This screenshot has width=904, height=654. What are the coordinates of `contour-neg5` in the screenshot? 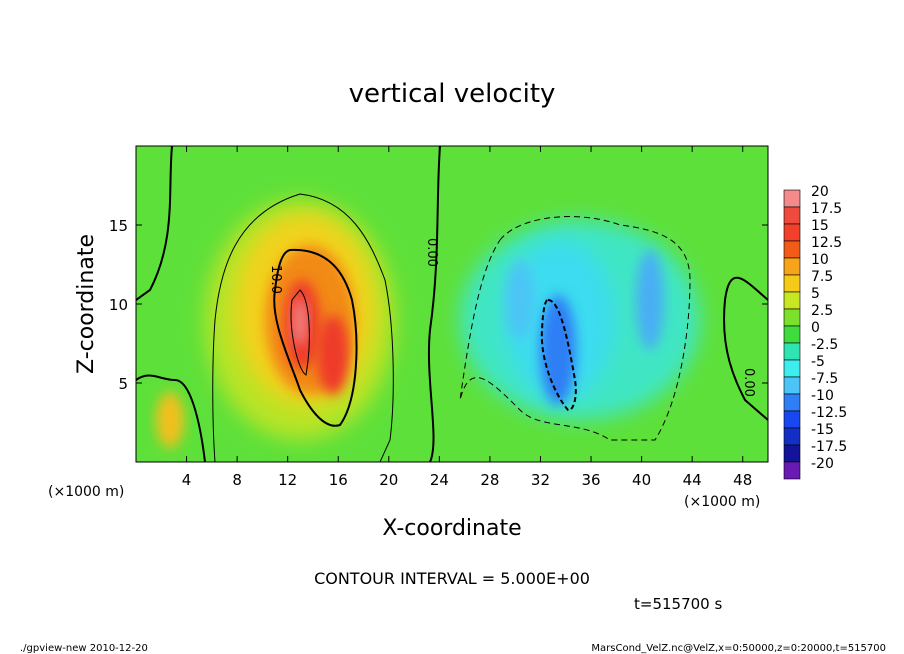 It's located at (575, 328).